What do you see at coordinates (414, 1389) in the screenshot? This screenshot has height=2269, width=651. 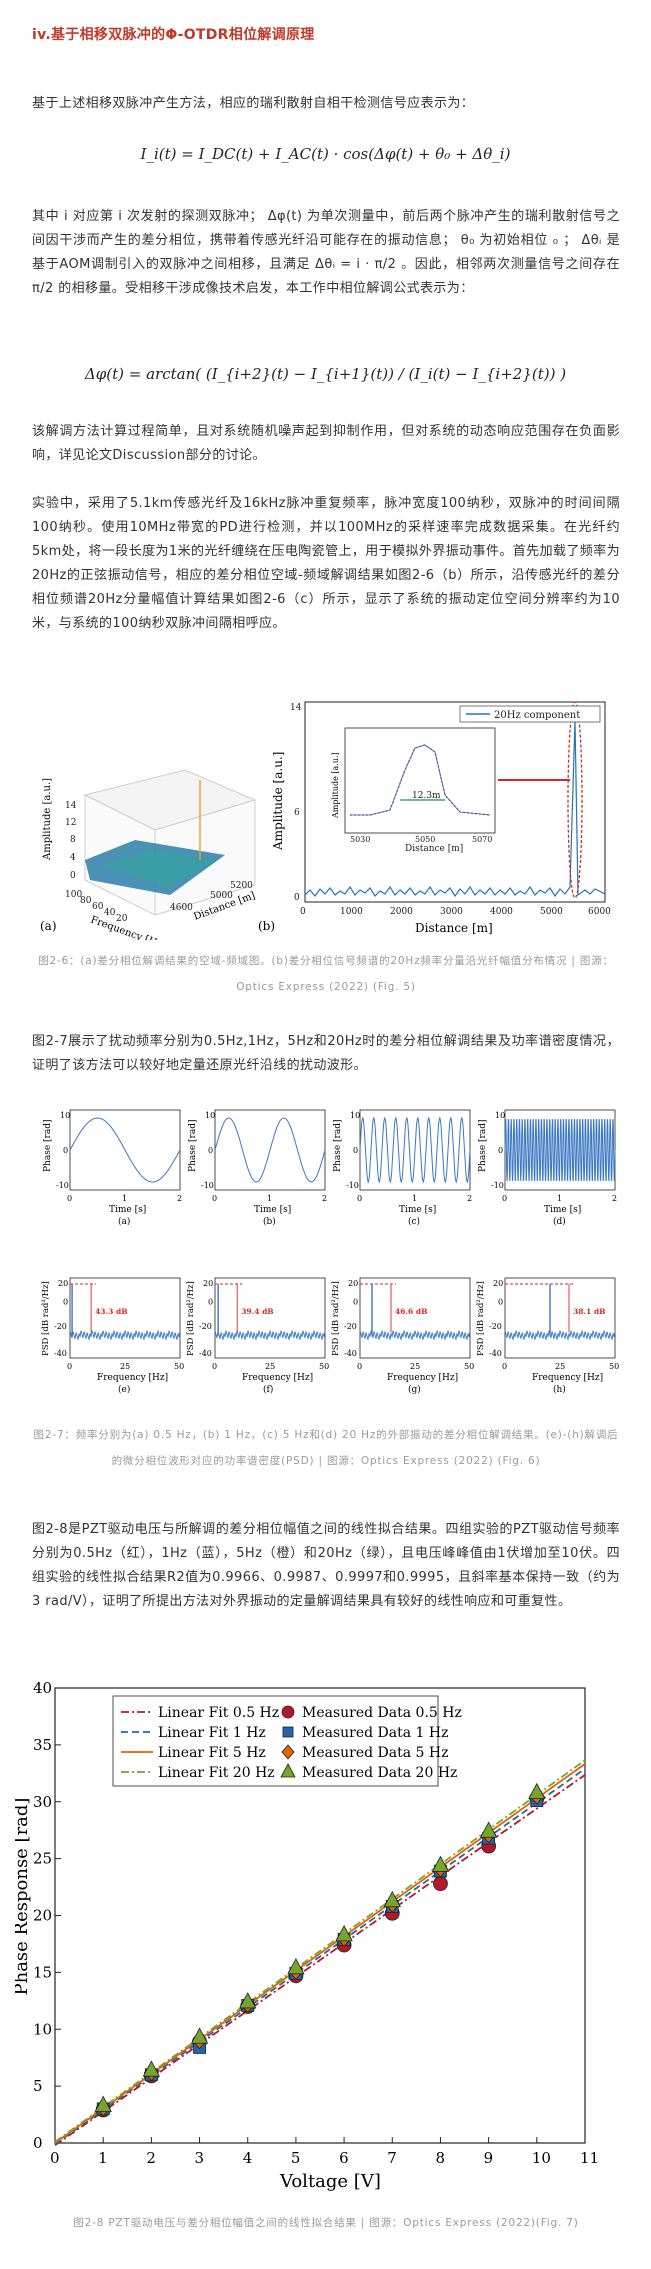 I see `psd-panel-label: (g)` at bounding box center [414, 1389].